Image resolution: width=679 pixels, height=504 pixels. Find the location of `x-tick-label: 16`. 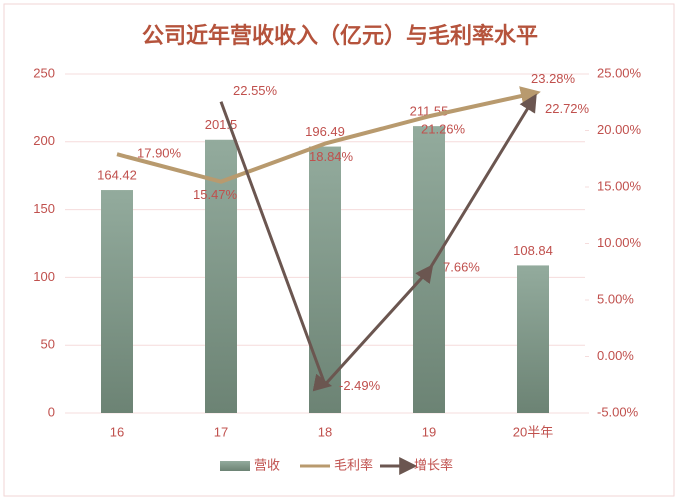

x-tick-label: 16 is located at coordinates (117, 431).